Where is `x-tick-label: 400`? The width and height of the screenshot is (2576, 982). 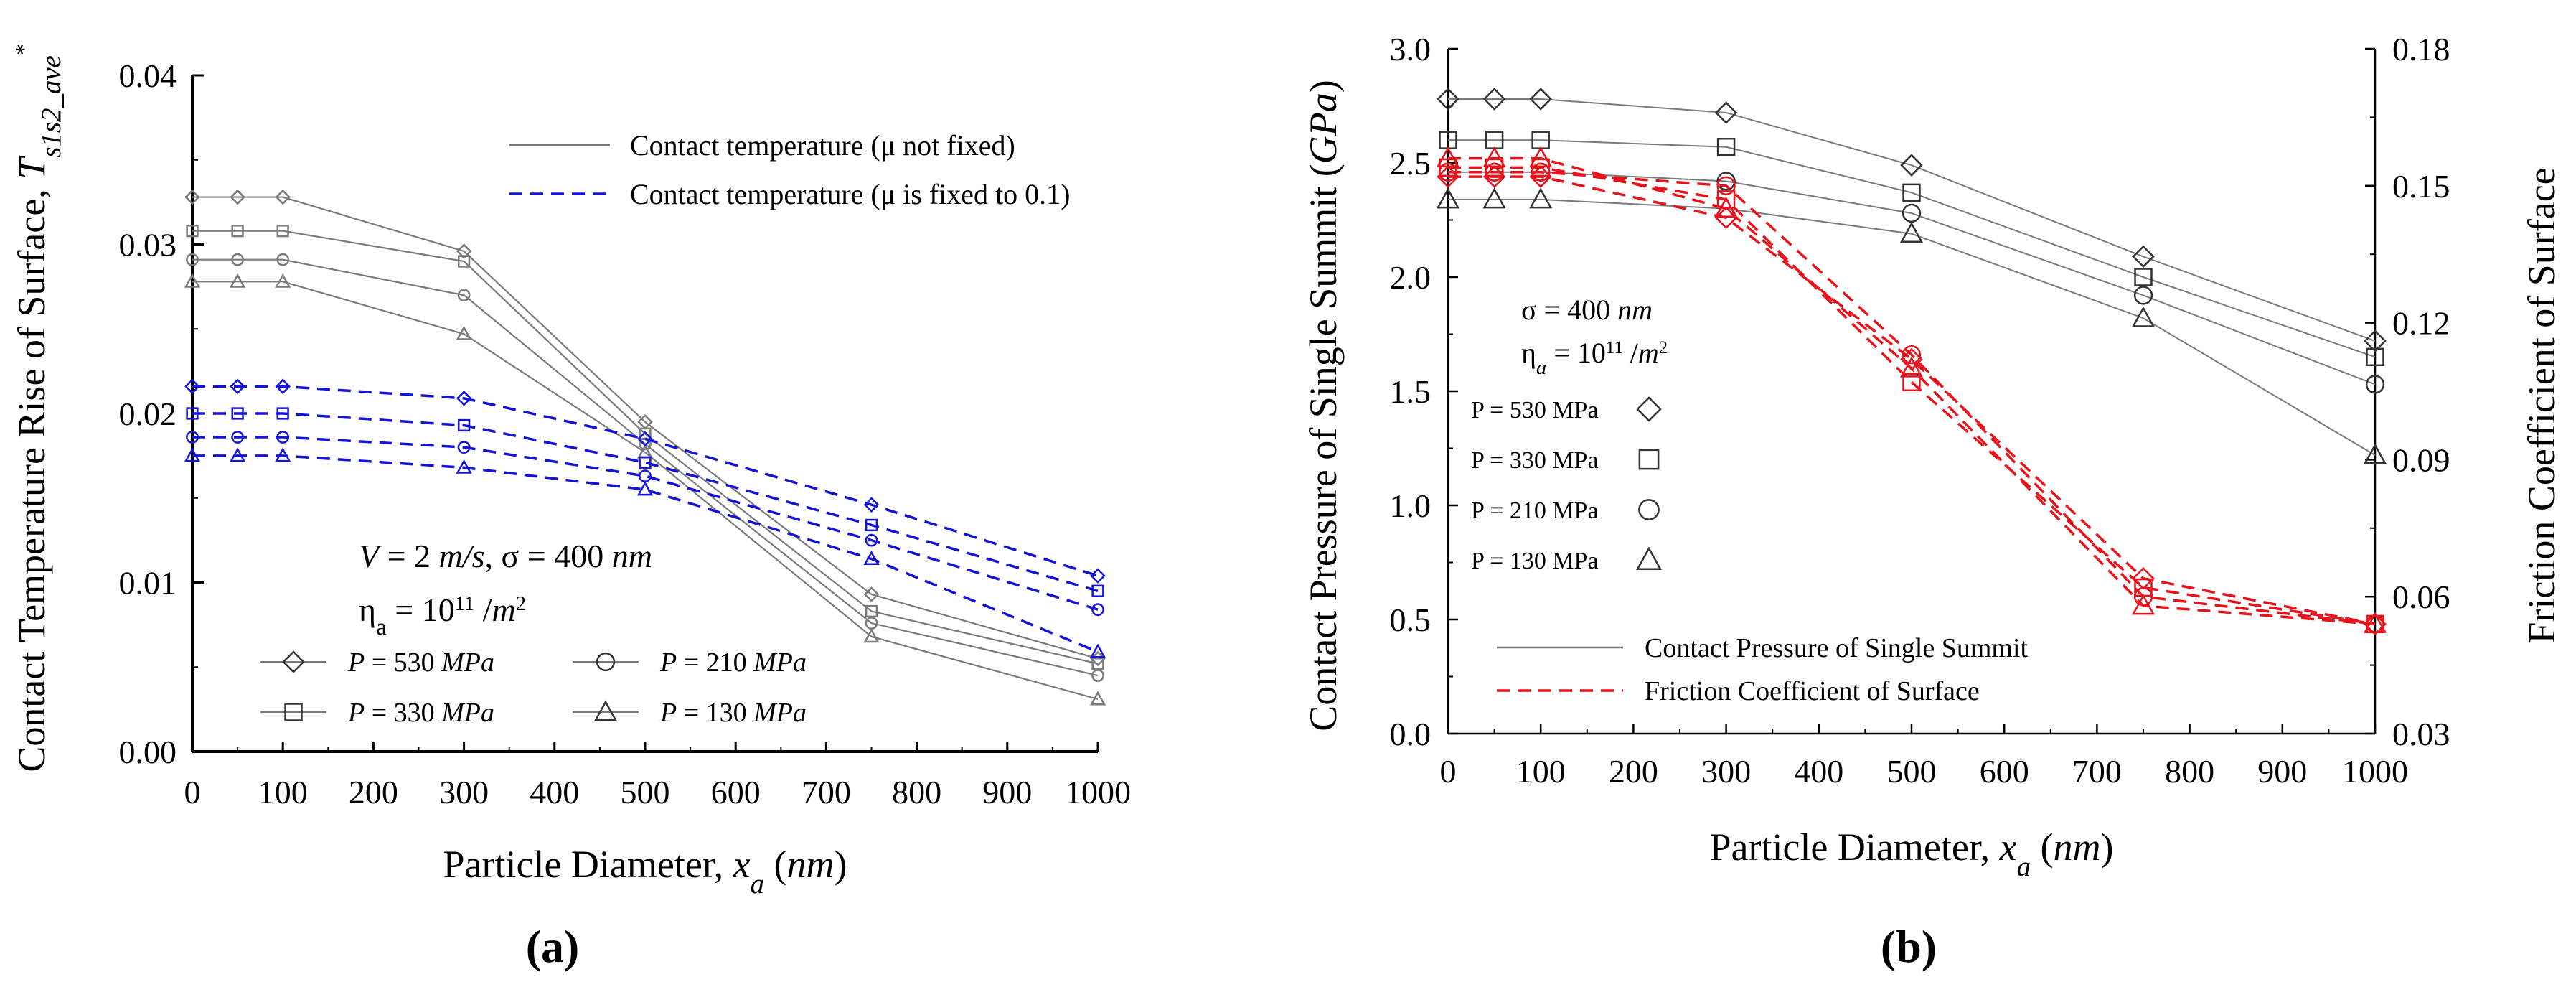
x-tick-label: 400 is located at coordinates (1818, 771).